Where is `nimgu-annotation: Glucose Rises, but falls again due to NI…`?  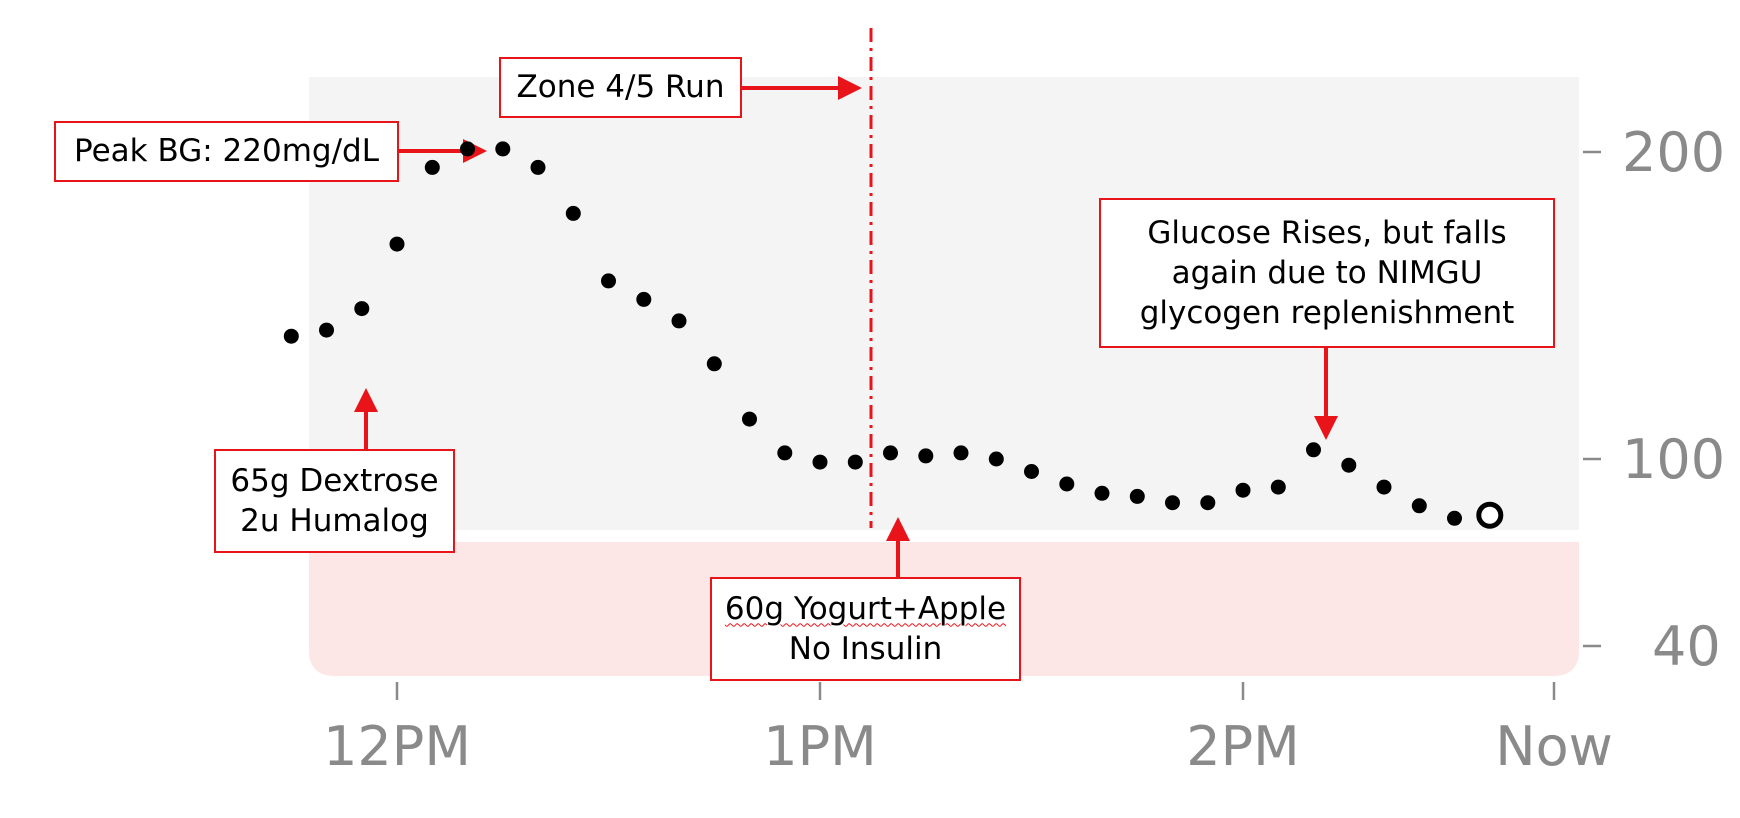 nimgu-annotation: Glucose Rises, but falls again due to NI… is located at coordinates (1327, 273).